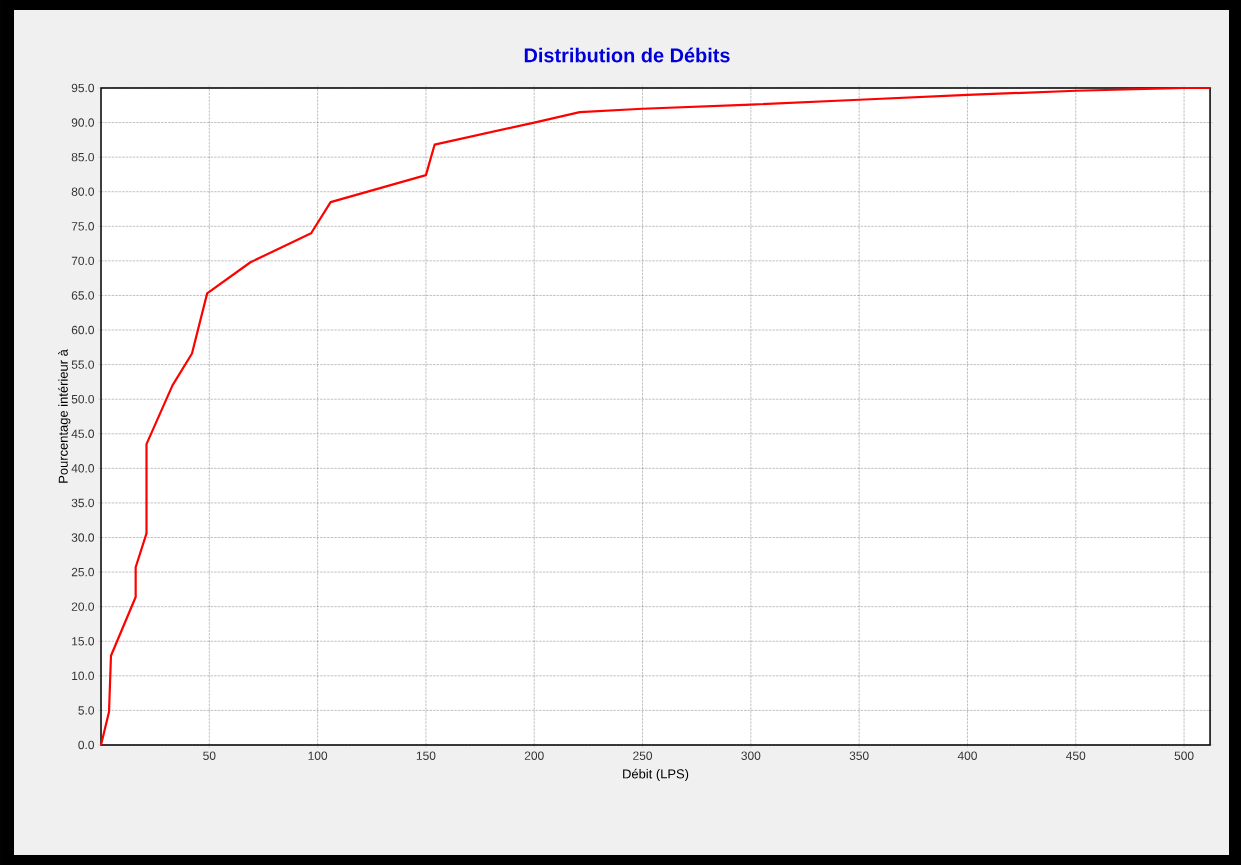 The height and width of the screenshot is (865, 1241). What do you see at coordinates (83, 676) in the screenshot?
I see `y-tick-label: 10.0` at bounding box center [83, 676].